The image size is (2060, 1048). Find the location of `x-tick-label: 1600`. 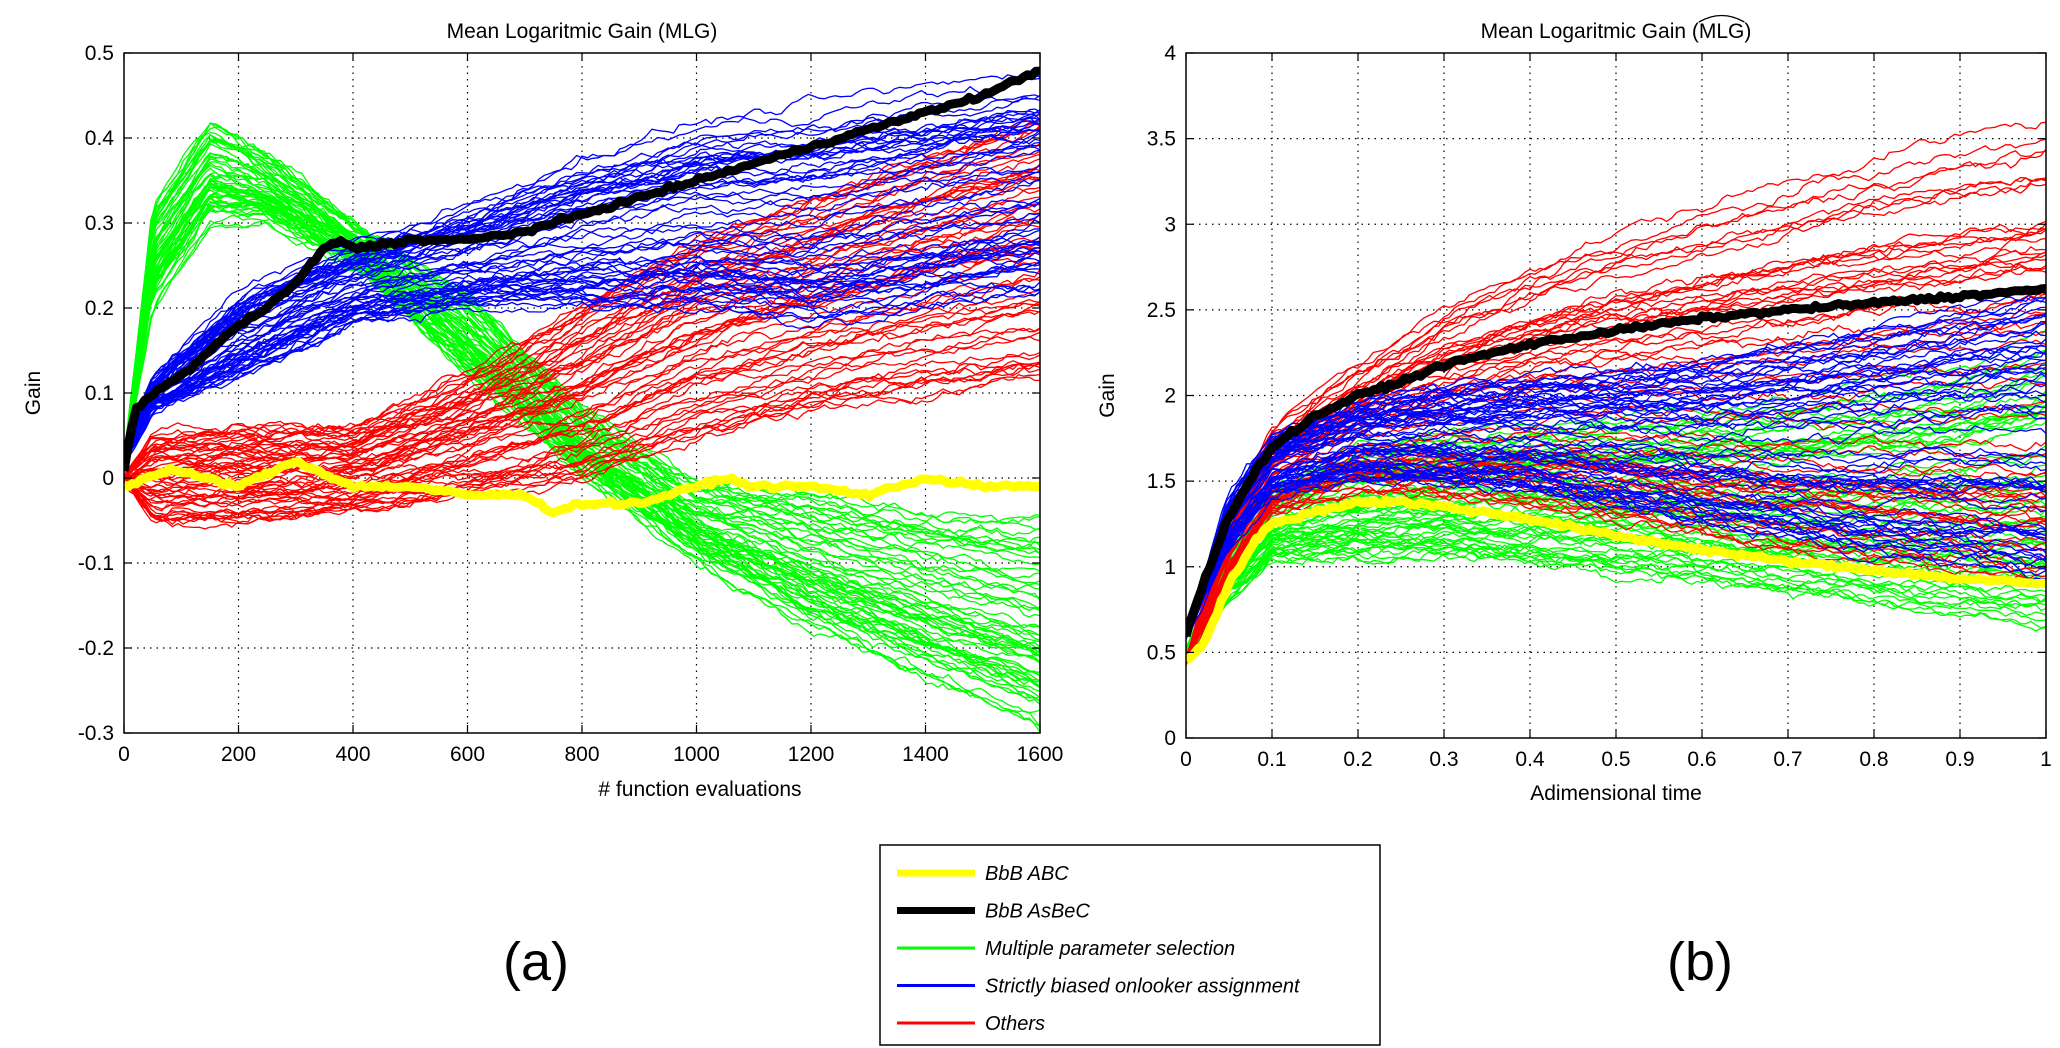

x-tick-label: 1600 is located at coordinates (1040, 754).